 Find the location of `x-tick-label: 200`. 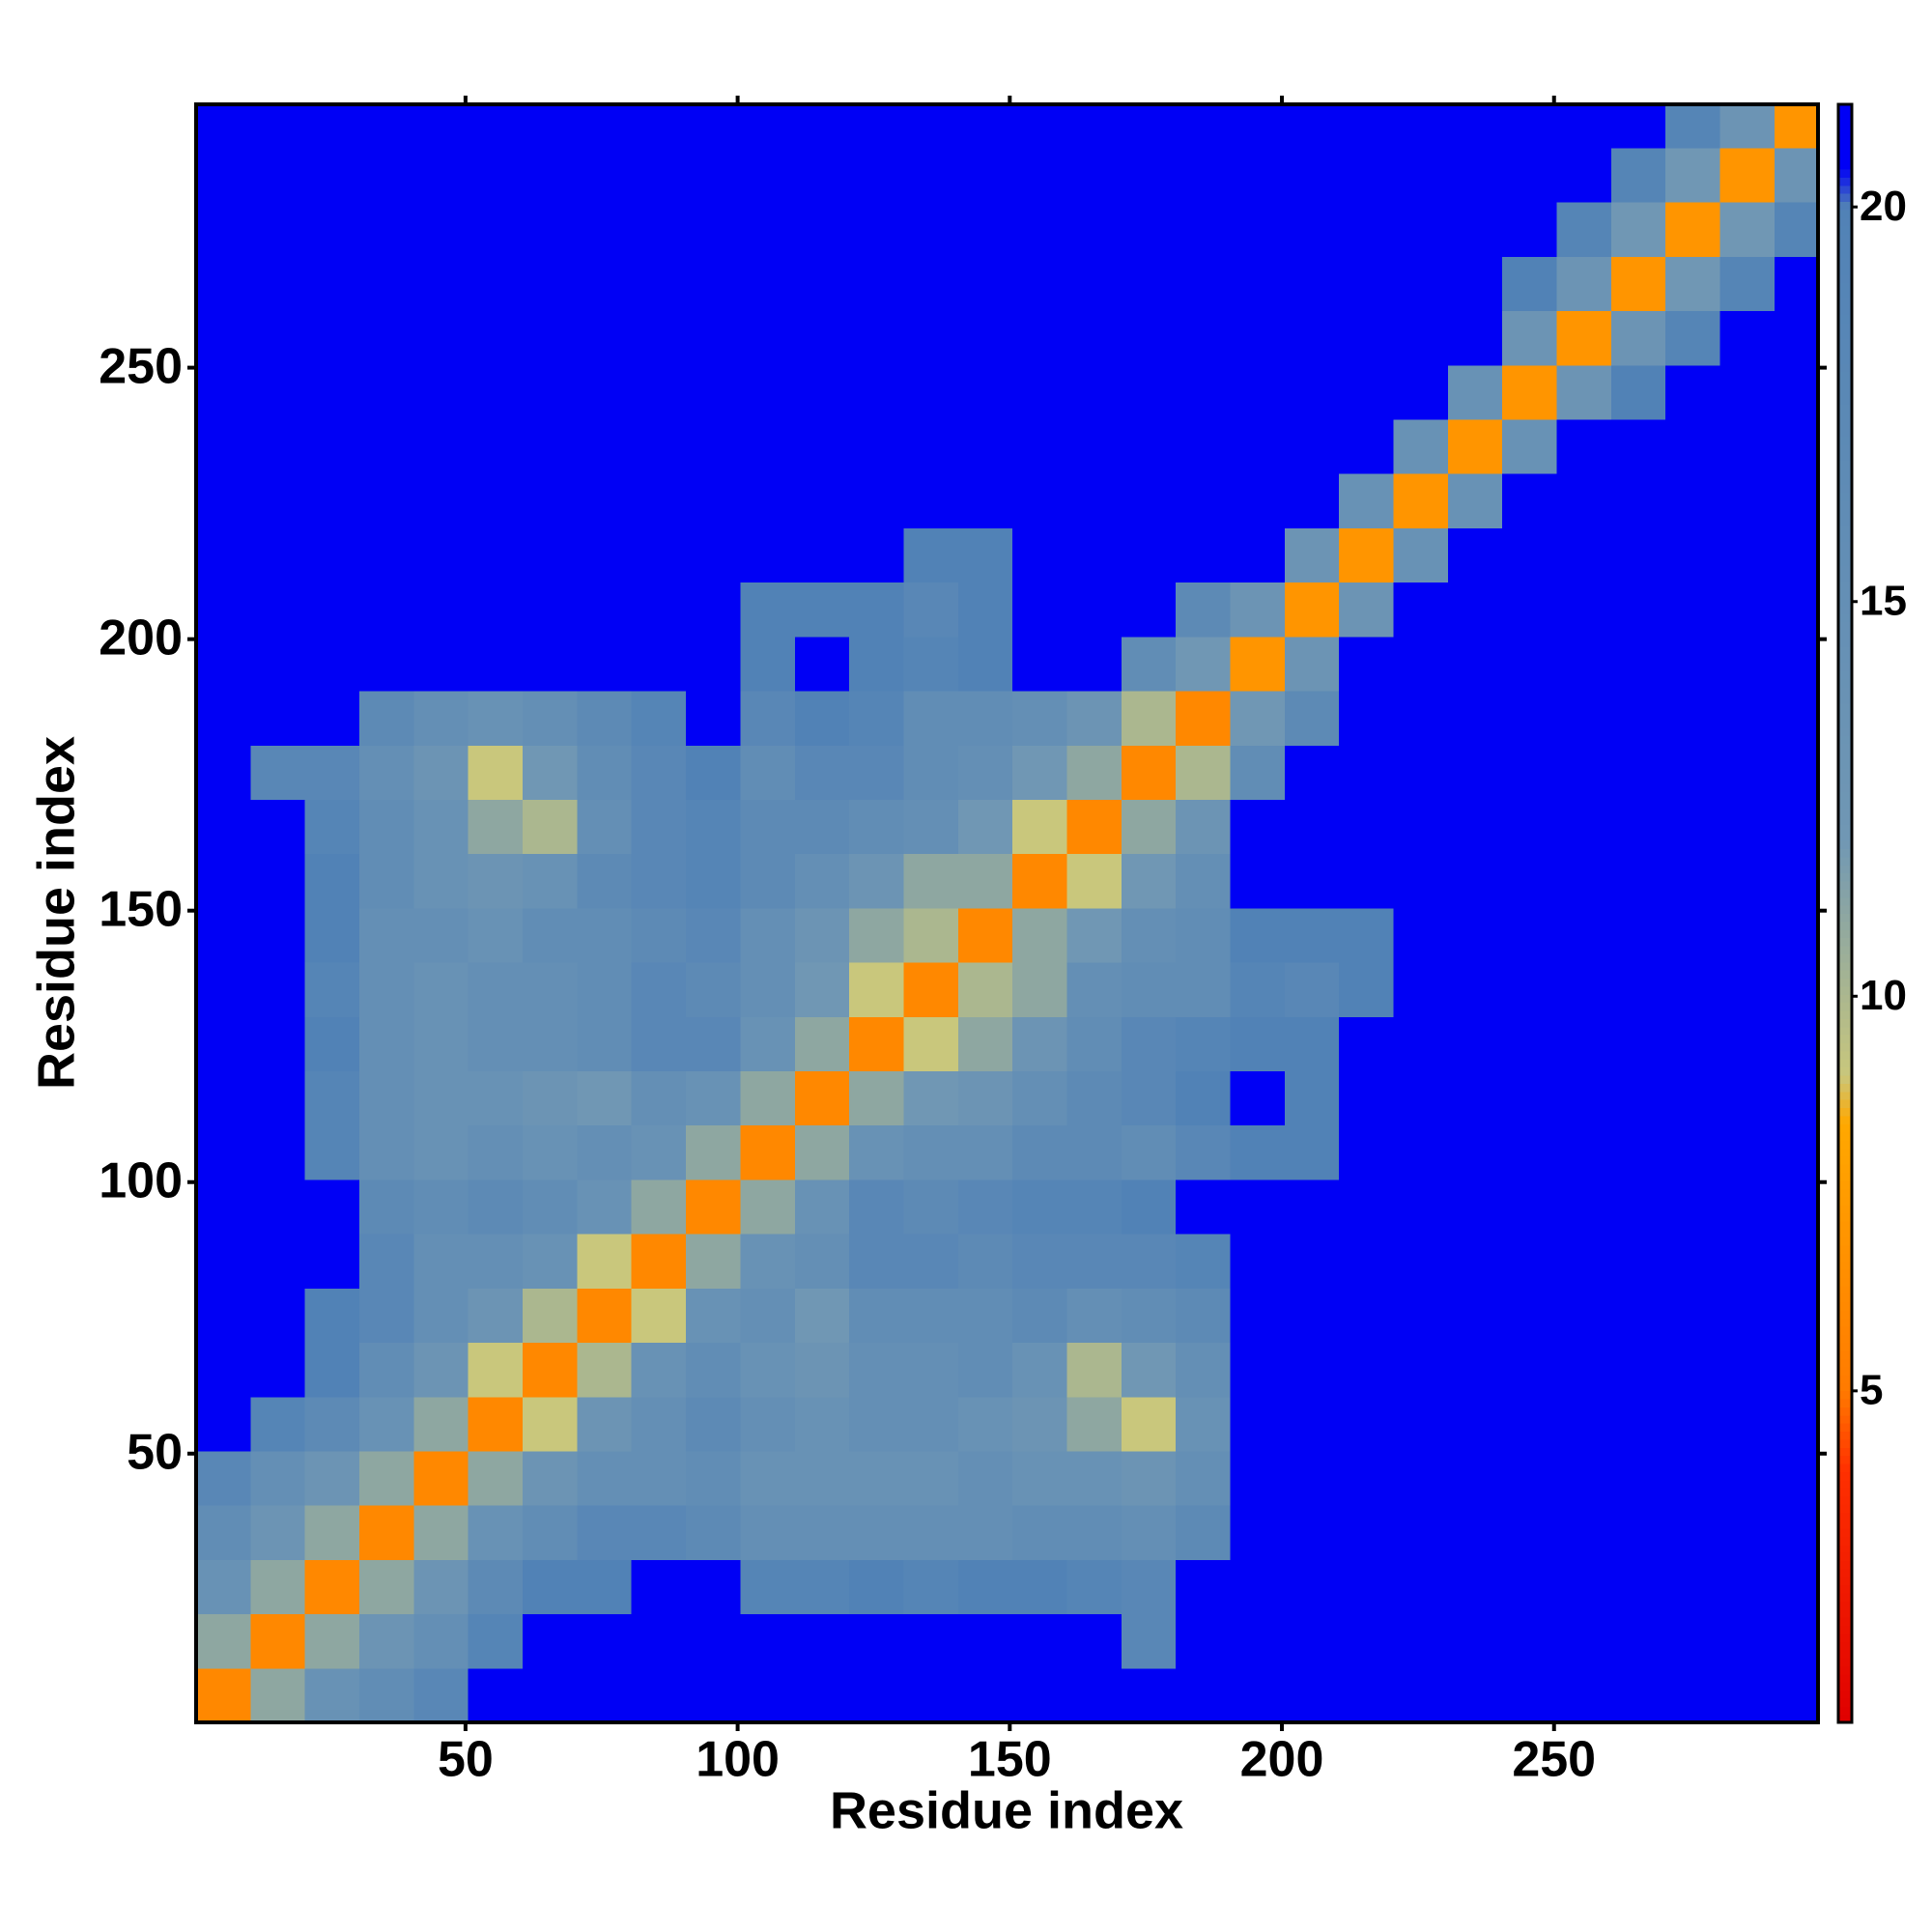

x-tick-label: 200 is located at coordinates (1282, 1760).